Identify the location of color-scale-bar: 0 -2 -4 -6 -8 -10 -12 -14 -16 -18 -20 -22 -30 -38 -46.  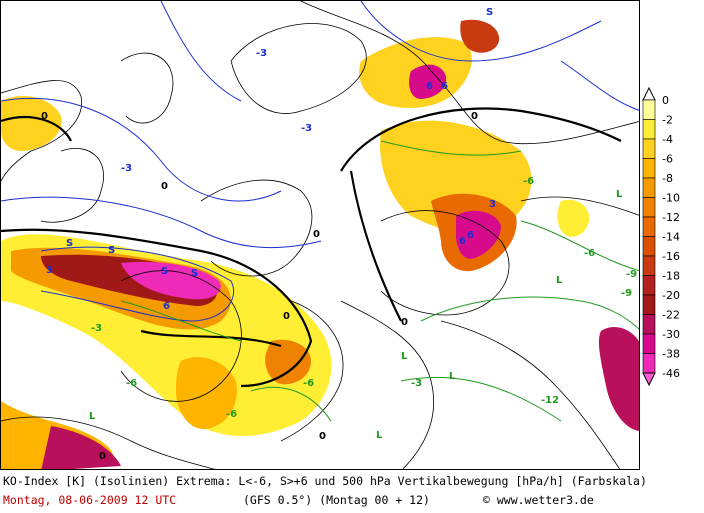
(661, 236).